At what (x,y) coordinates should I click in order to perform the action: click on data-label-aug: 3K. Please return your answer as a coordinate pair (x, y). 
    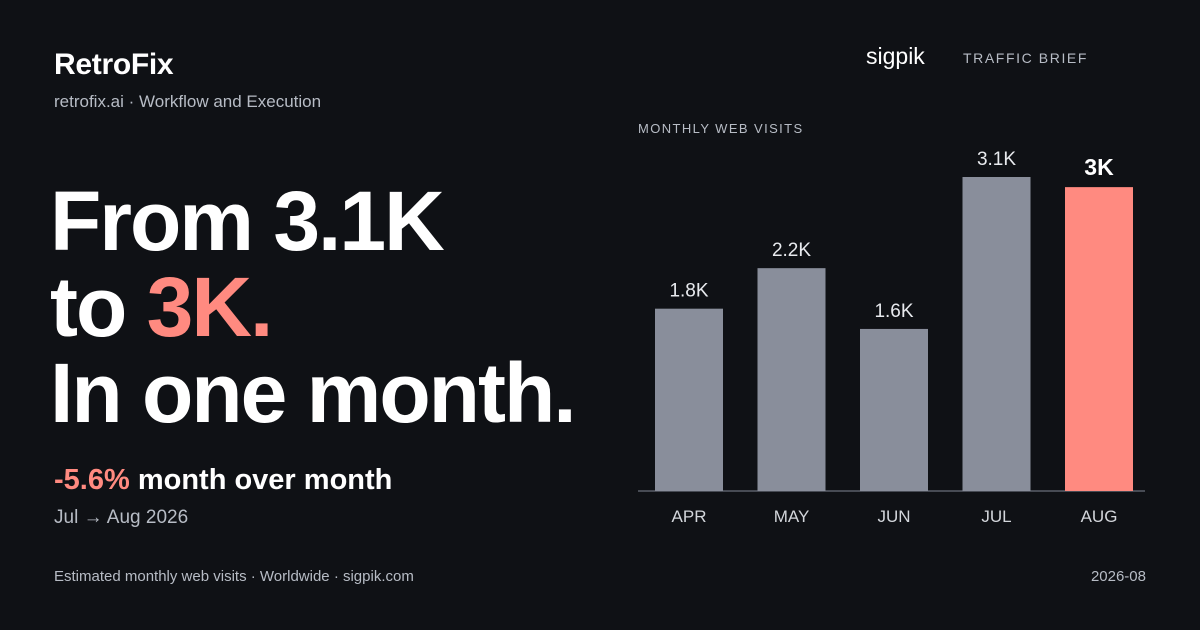
    Looking at the image, I should click on (1099, 167).